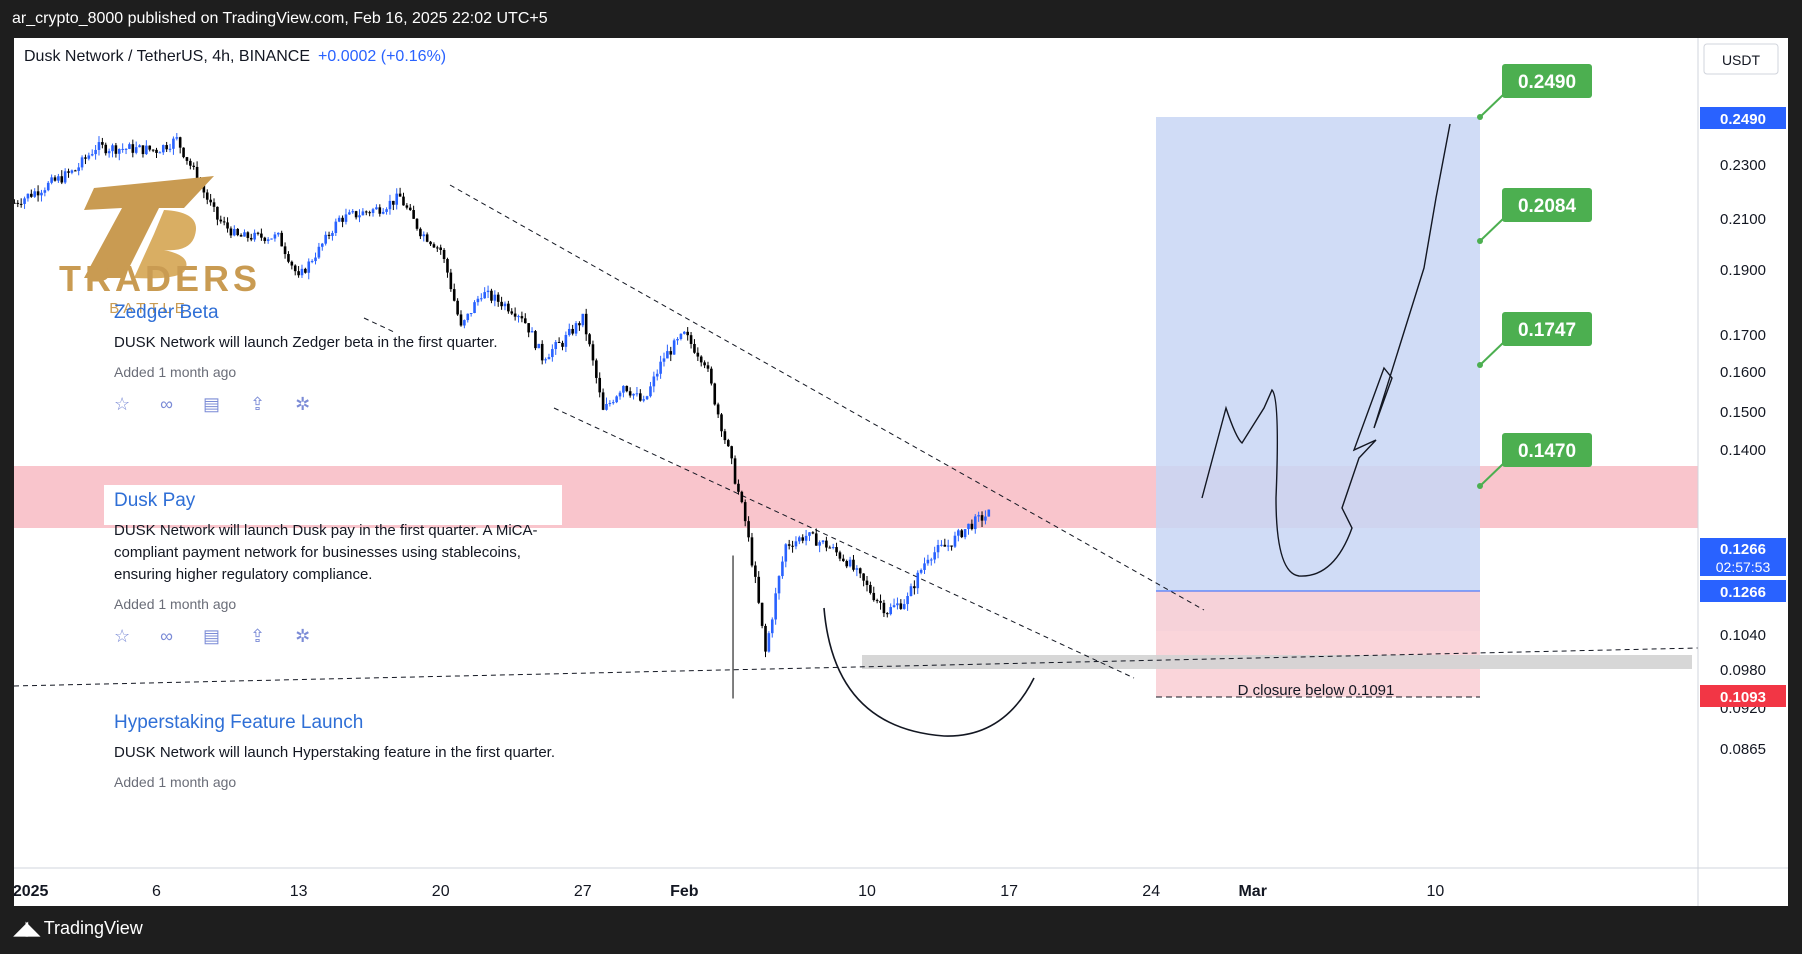 This screenshot has height=954, width=1802. What do you see at coordinates (155, 500) in the screenshot?
I see `idea-title: Dusk Pay` at bounding box center [155, 500].